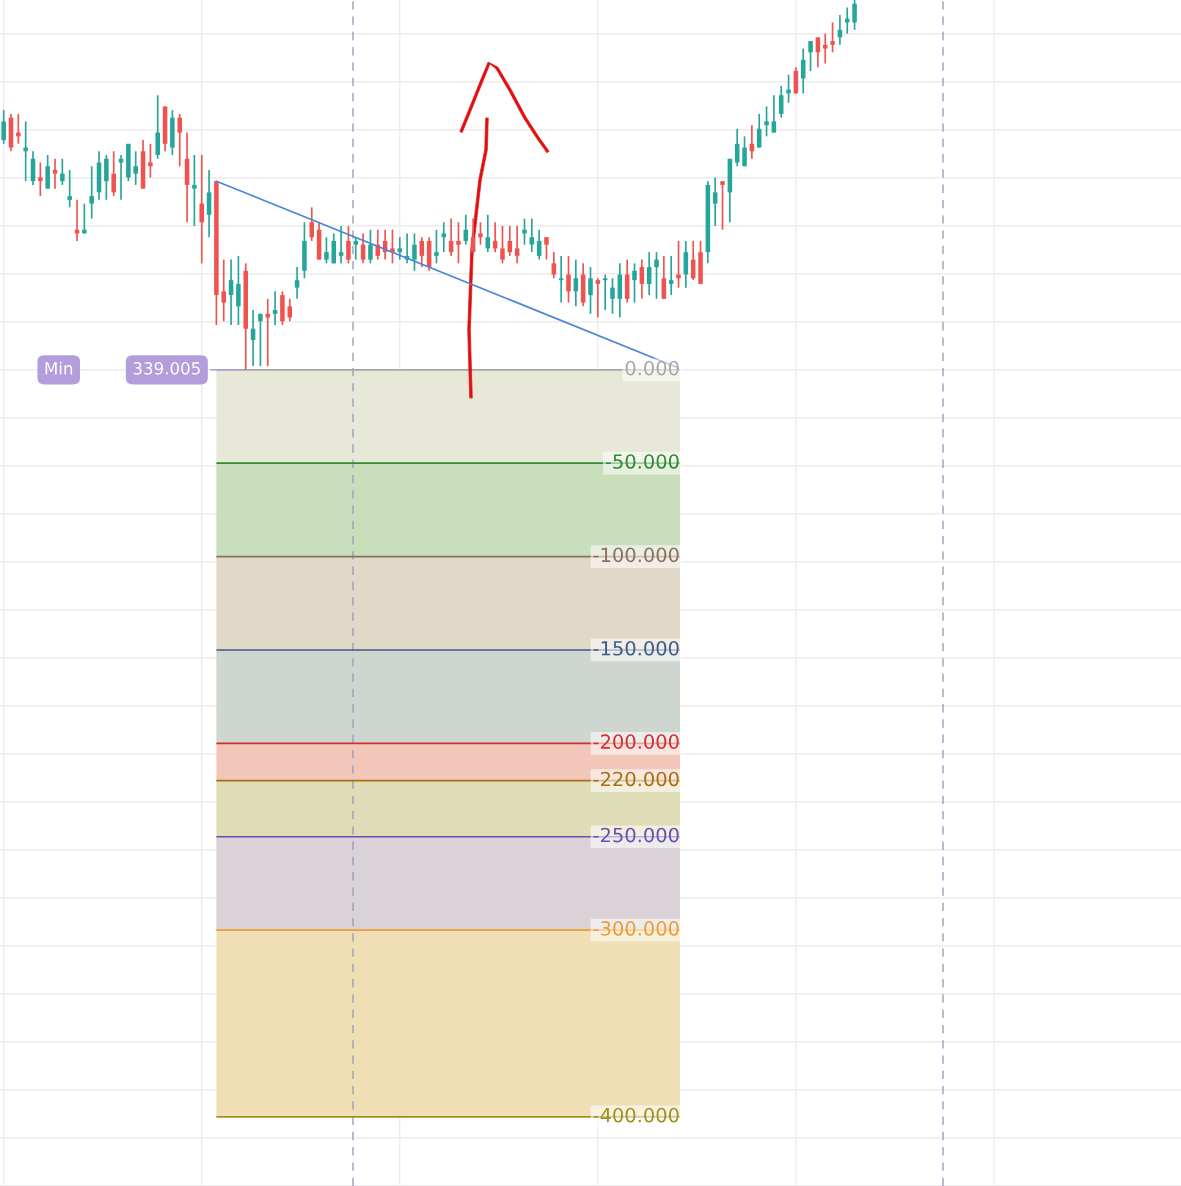  Describe the element at coordinates (652, 368) in the screenshot. I see `y-tick-label: 0.000` at that location.